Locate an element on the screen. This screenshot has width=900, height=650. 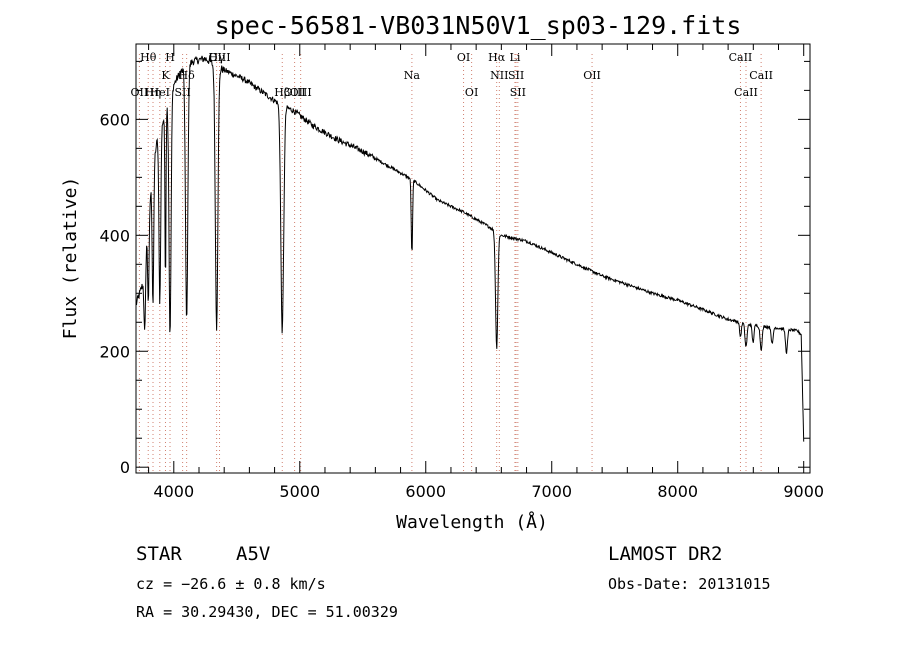
spectral-subclass: A5V is located at coordinates (253, 554).